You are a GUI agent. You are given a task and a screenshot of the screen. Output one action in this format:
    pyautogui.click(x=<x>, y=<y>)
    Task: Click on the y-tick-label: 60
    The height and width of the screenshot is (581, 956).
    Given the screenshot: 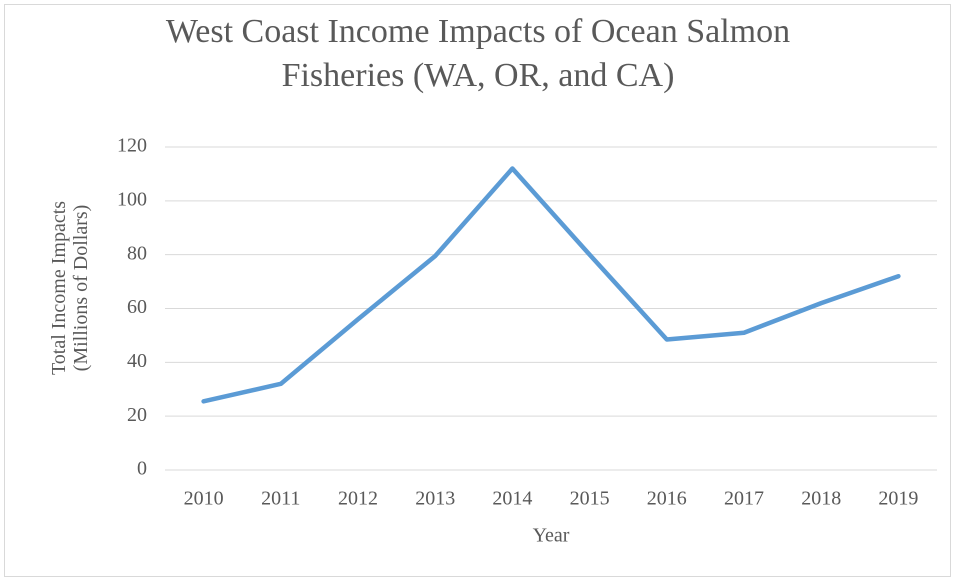 What is the action you would take?
    pyautogui.click(x=137, y=307)
    